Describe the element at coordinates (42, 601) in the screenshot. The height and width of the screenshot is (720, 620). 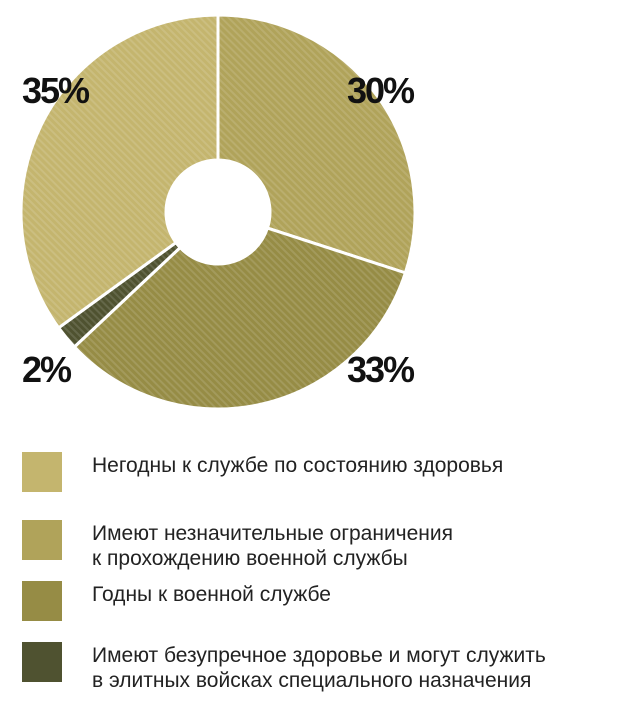
I see `legend-swatch-fit` at that location.